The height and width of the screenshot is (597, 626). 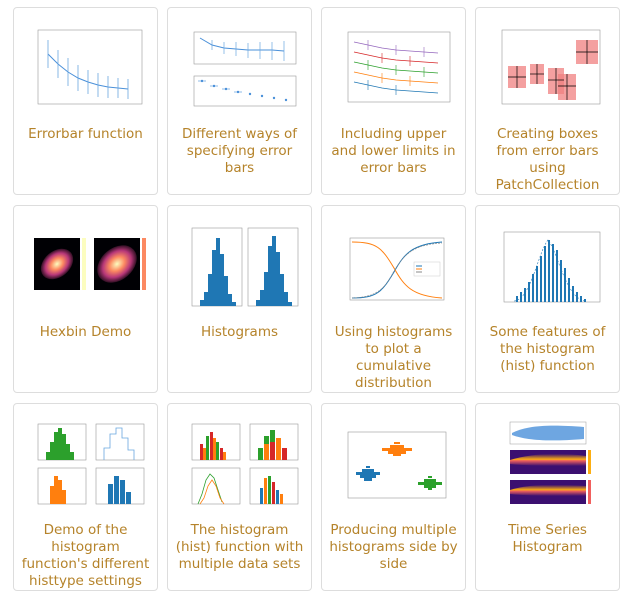 I want to click on errorbar-boxes-thumbnail, so click(x=548, y=65).